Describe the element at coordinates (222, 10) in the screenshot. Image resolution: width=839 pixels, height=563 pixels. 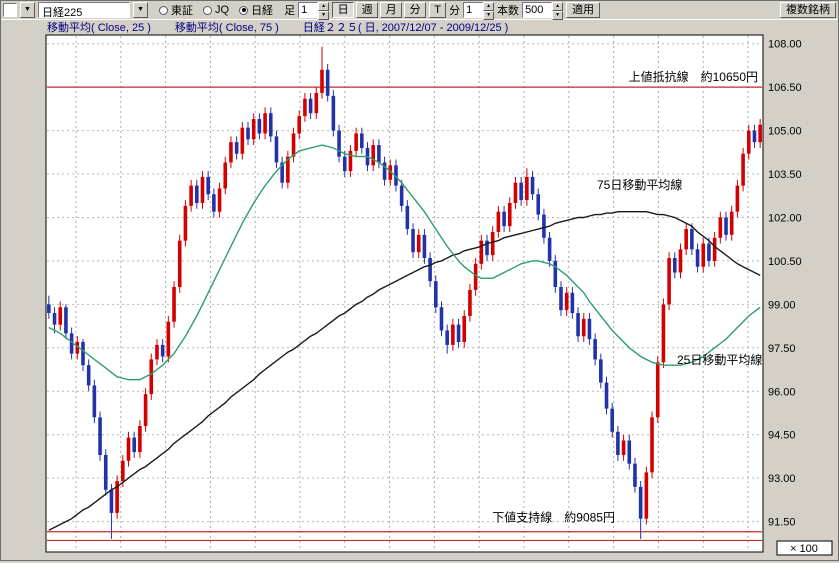
I see `radio-label: JQ` at that location.